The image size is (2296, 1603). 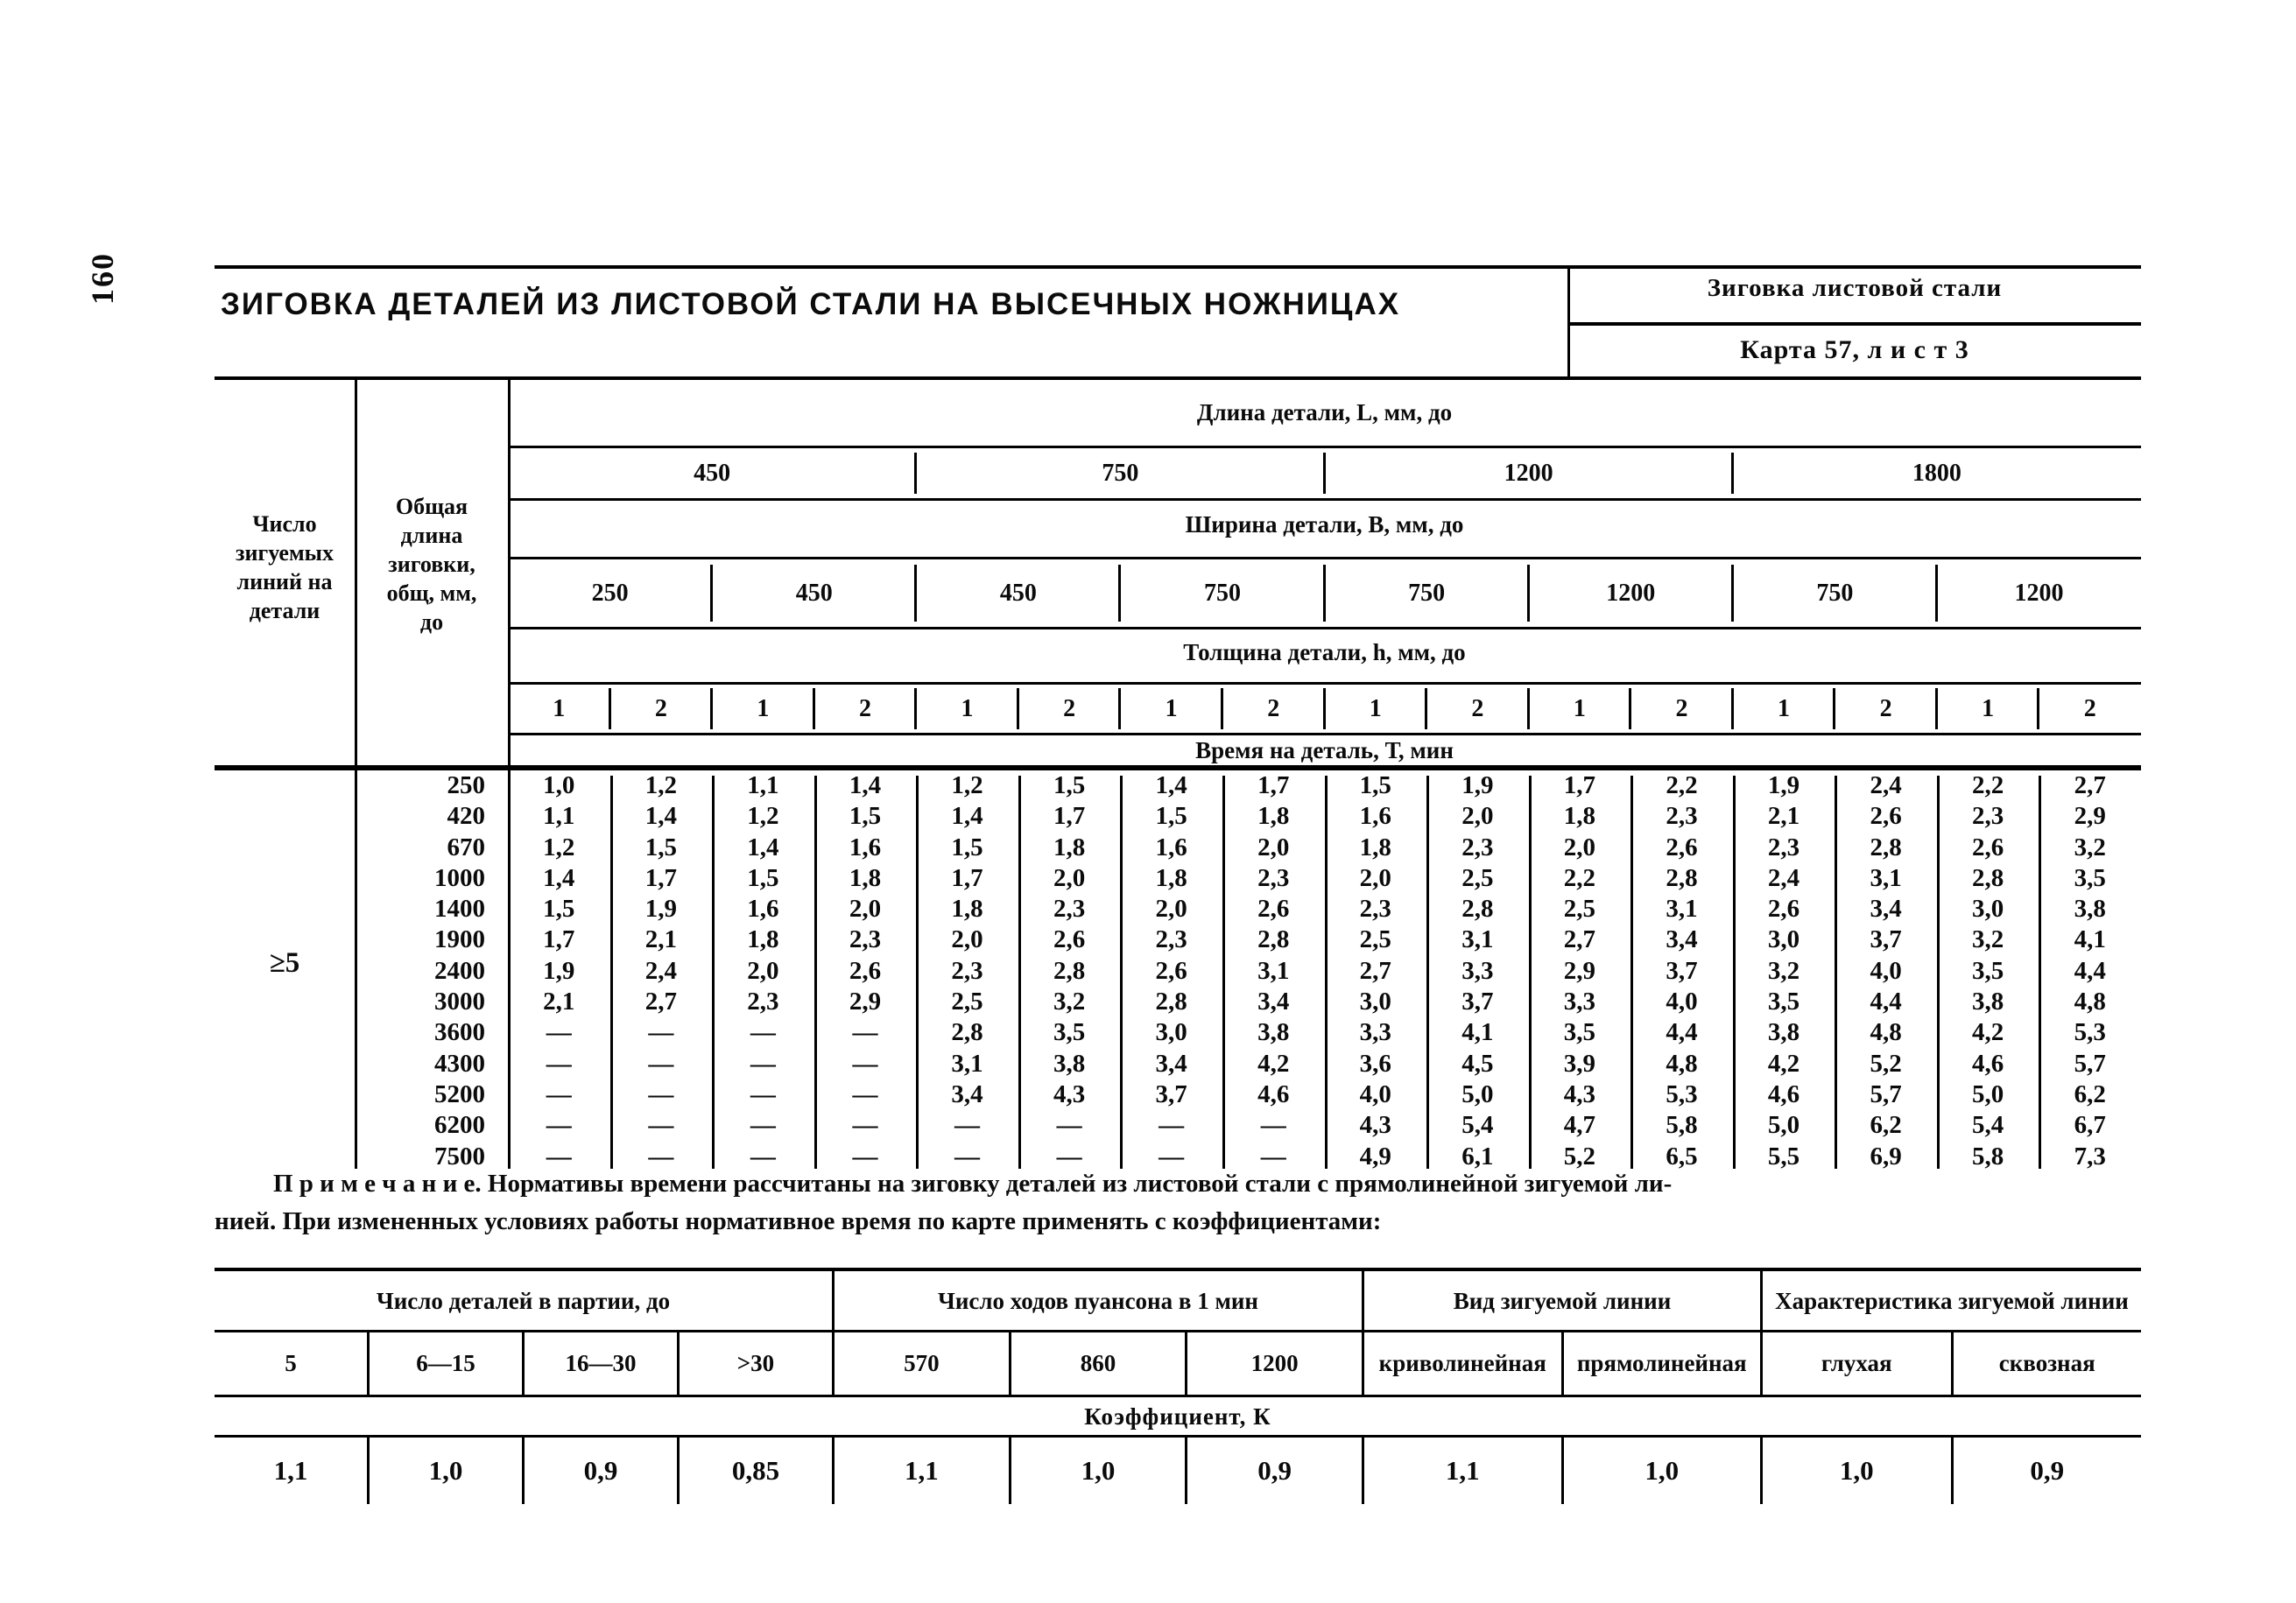 I want to click on coef-condition-value: 860, so click(x=1097, y=1363).